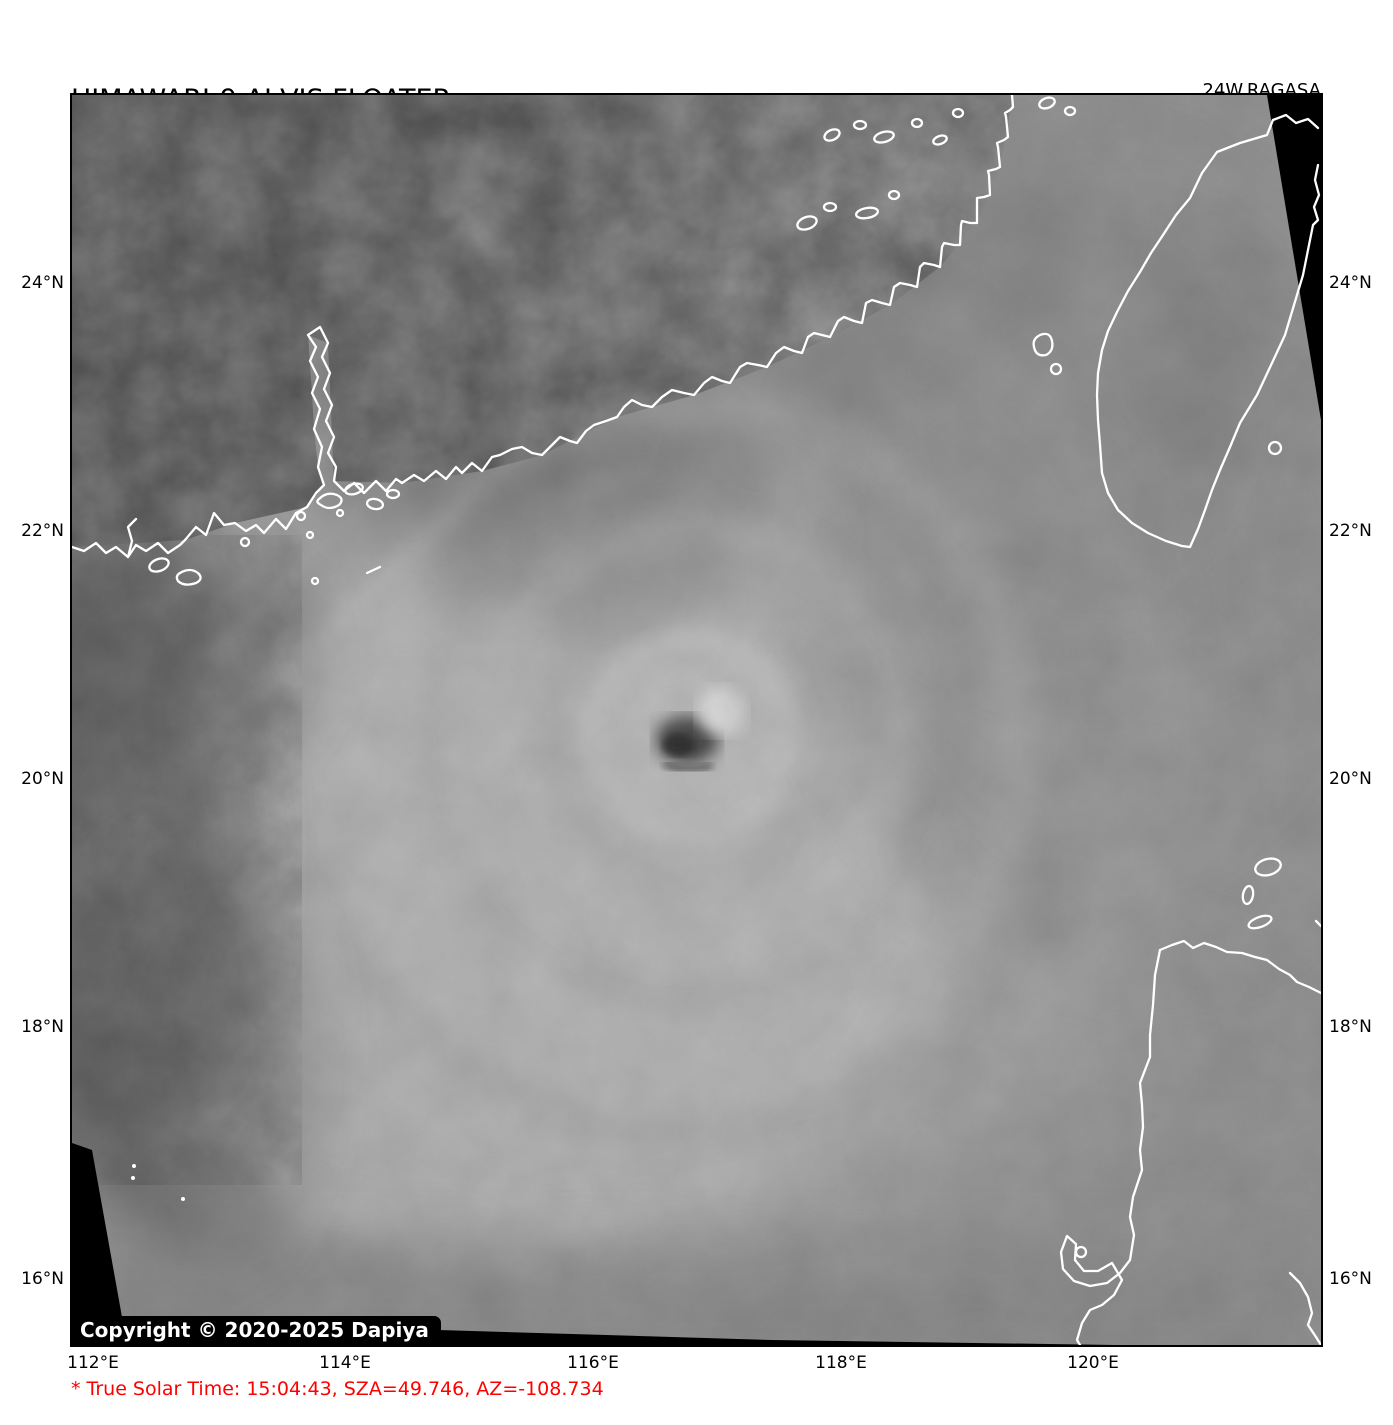 This screenshot has width=1393, height=1425. What do you see at coordinates (1350, 1279) in the screenshot?
I see `lat-label-right-16n: 16°N` at bounding box center [1350, 1279].